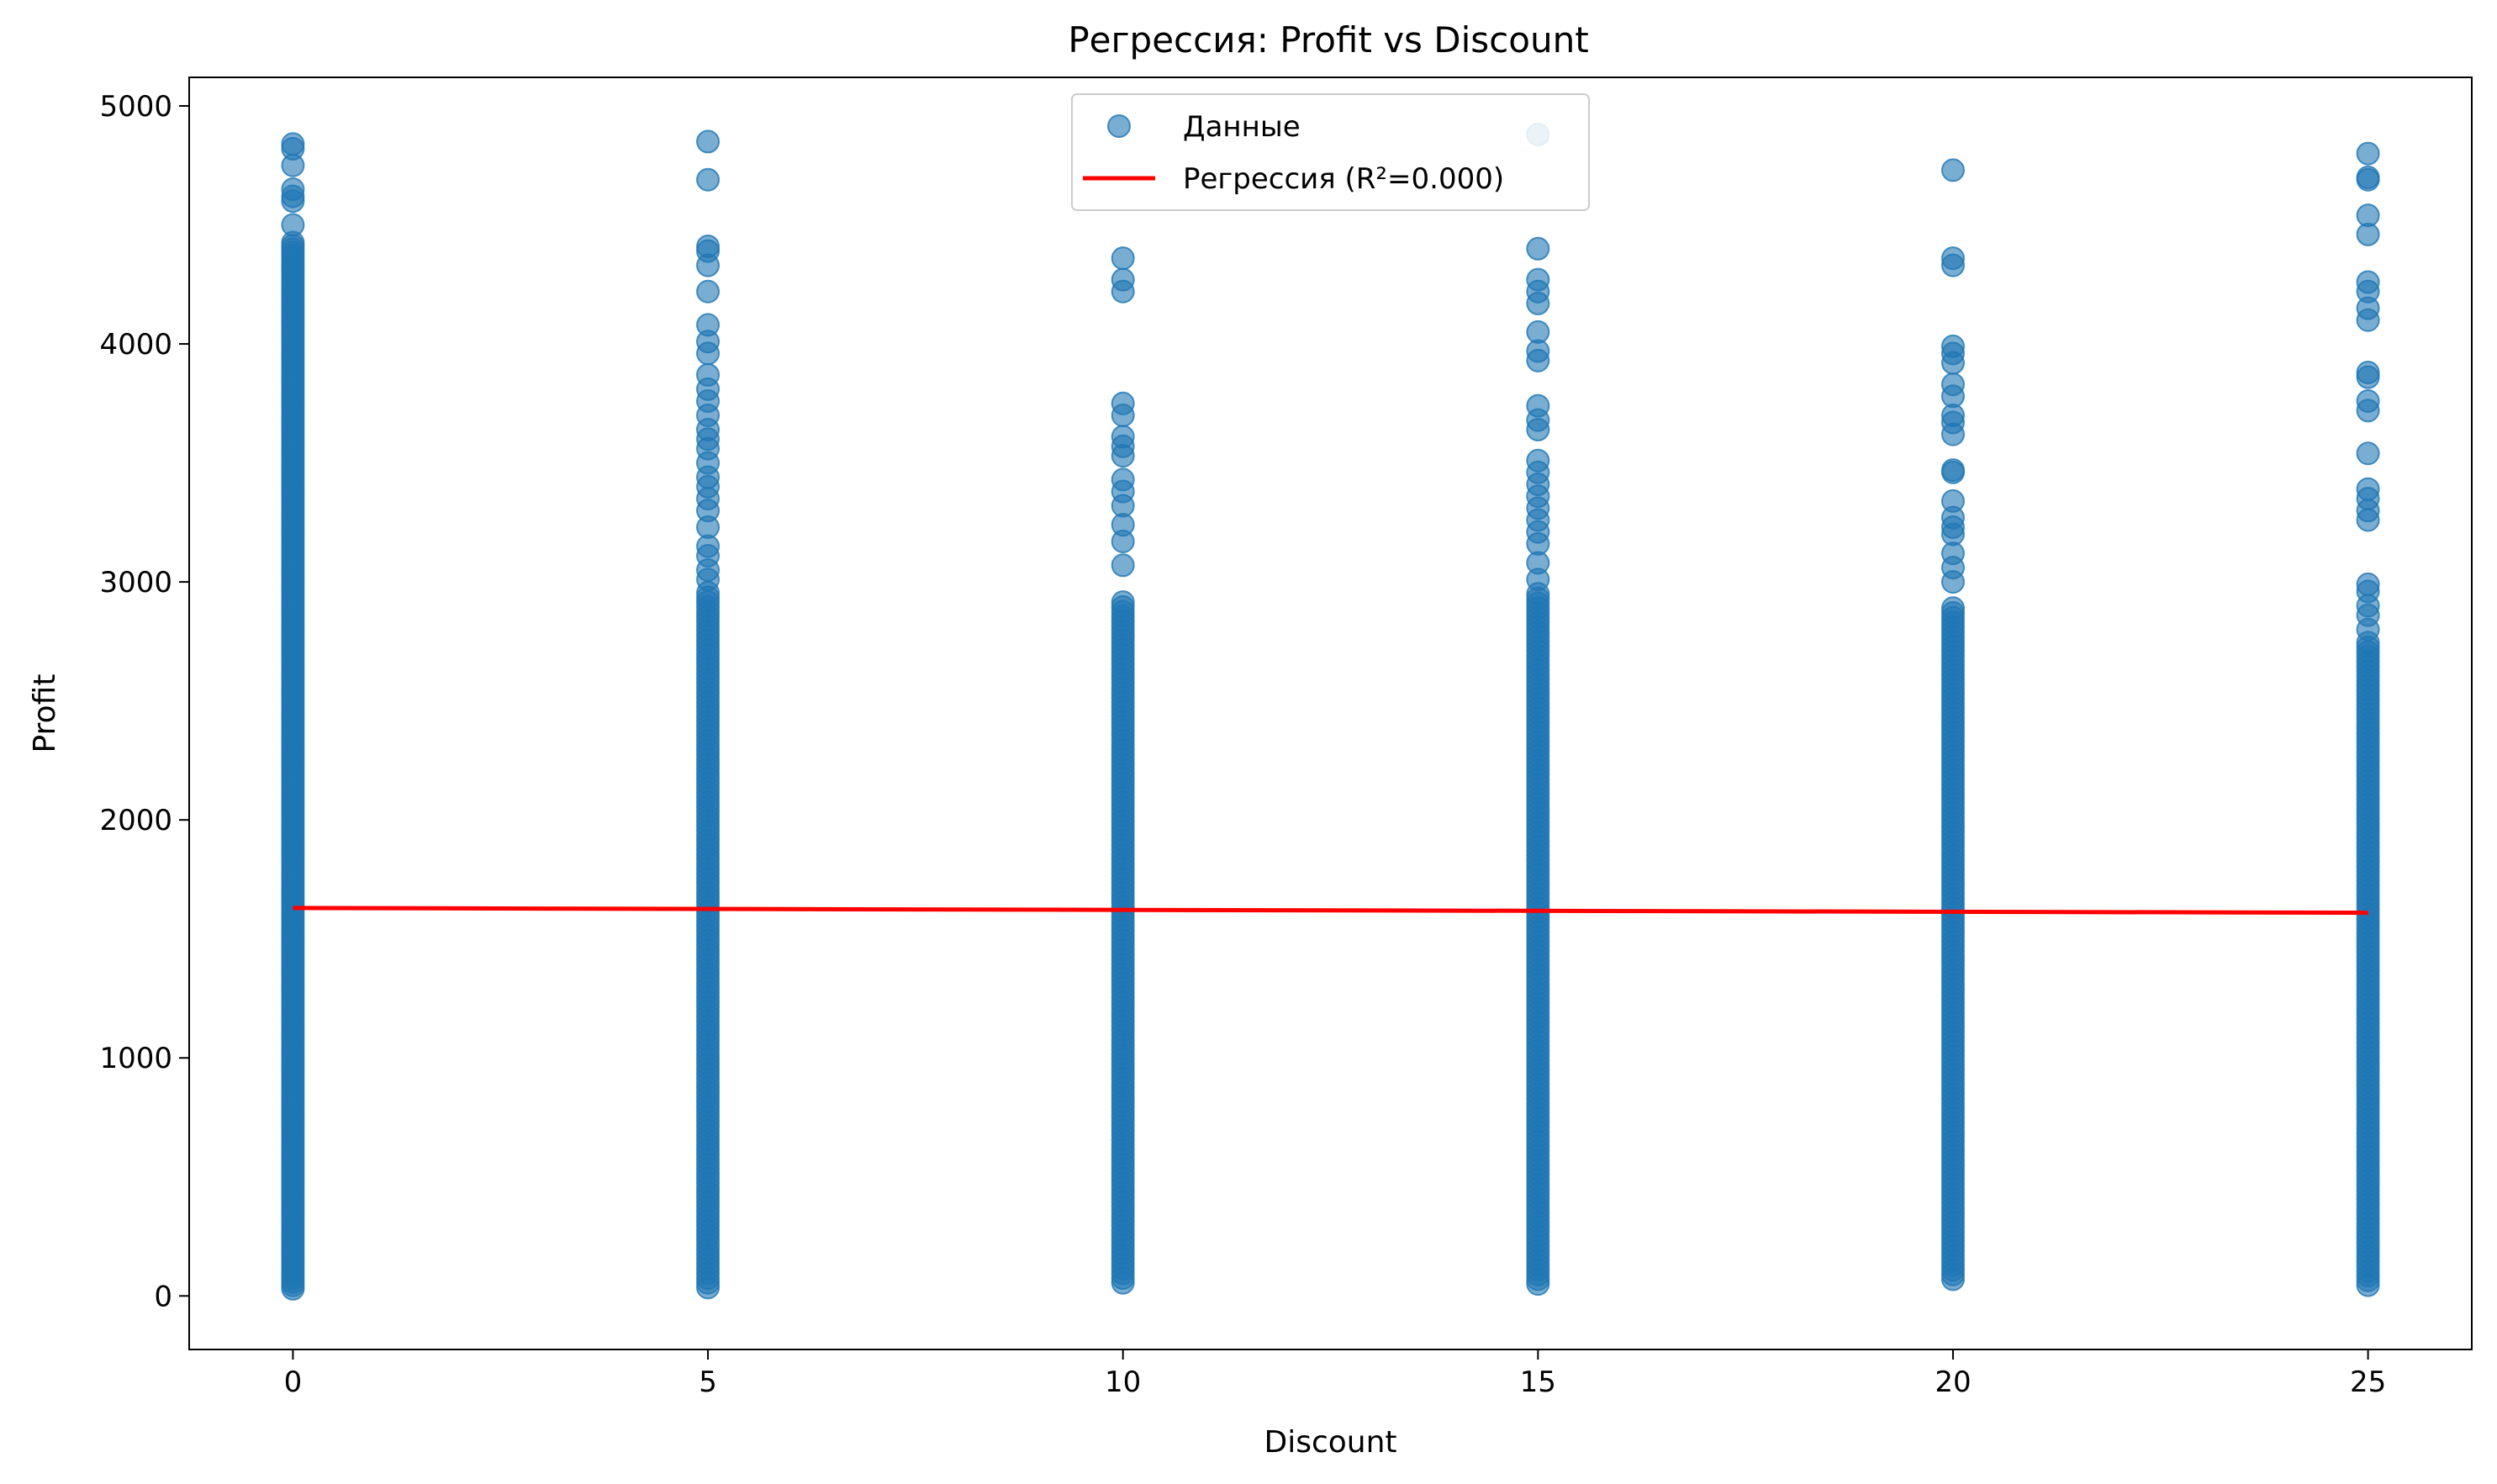  What do you see at coordinates (135, 107) in the screenshot?
I see `y-tick-label: 5000` at bounding box center [135, 107].